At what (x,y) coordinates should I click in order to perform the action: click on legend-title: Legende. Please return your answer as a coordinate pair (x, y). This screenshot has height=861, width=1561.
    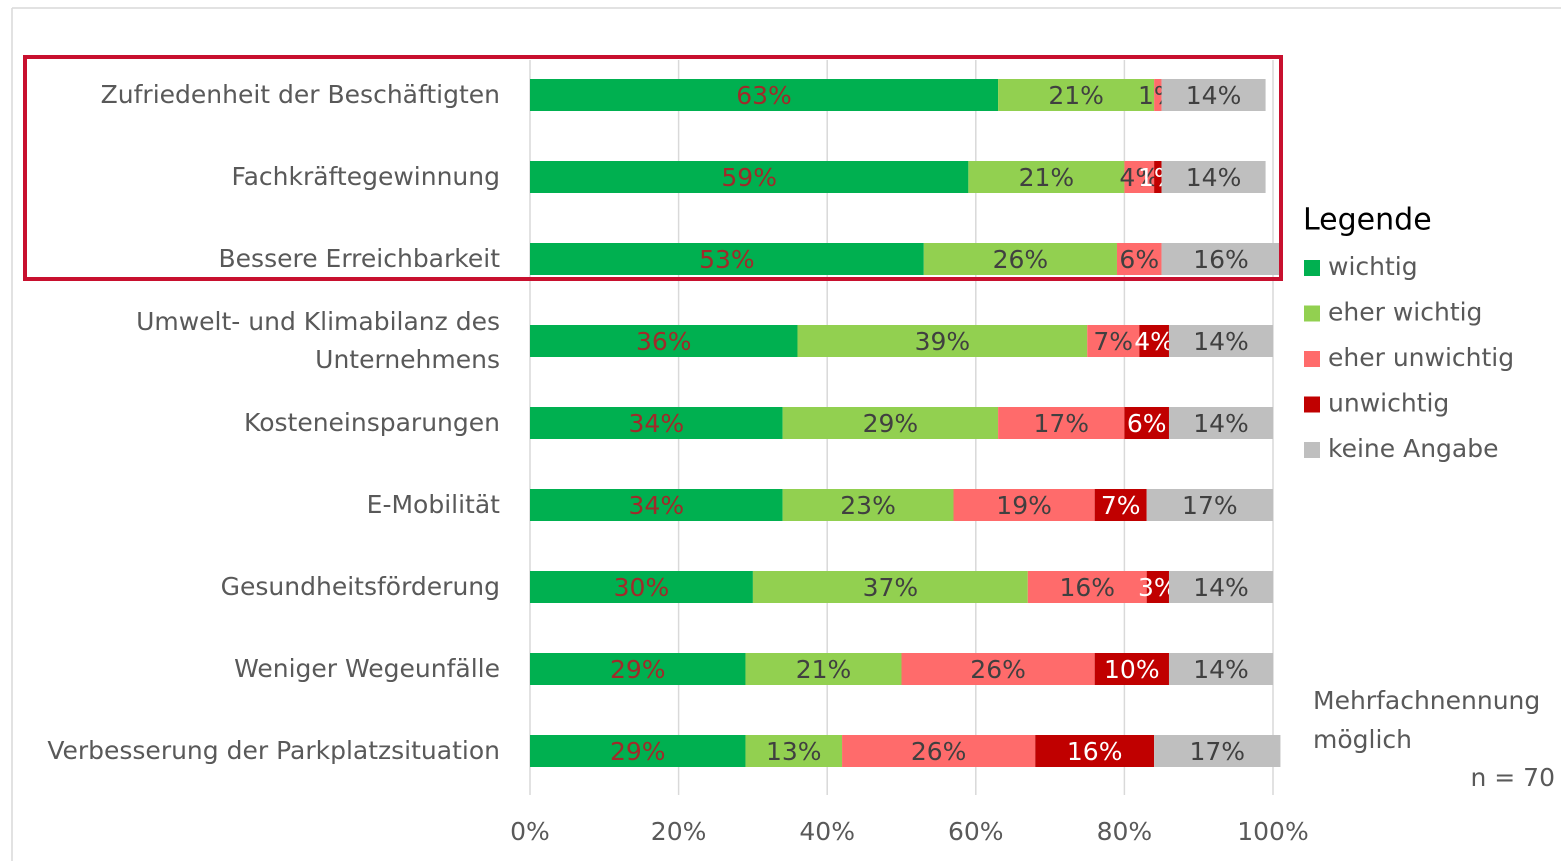
    Looking at the image, I should click on (1367, 220).